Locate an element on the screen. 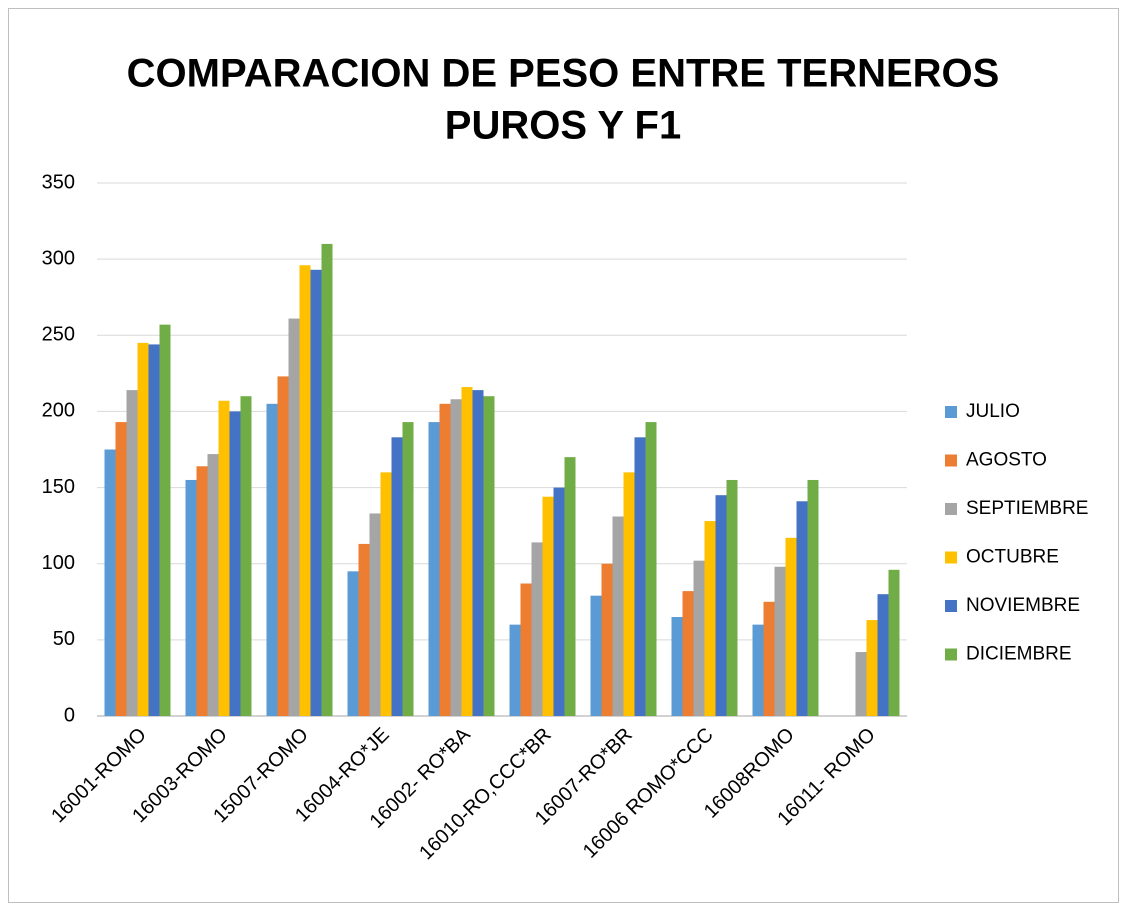 This screenshot has width=1127, height=911. legend-label: OCTUBRE is located at coordinates (1012, 557).